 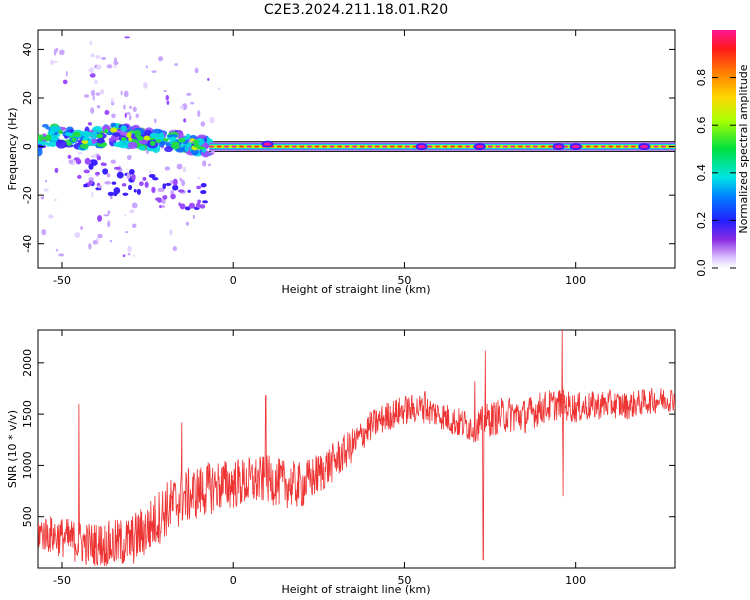 I want to click on spectrogram-ytick-label: 0, so click(x=27, y=146).